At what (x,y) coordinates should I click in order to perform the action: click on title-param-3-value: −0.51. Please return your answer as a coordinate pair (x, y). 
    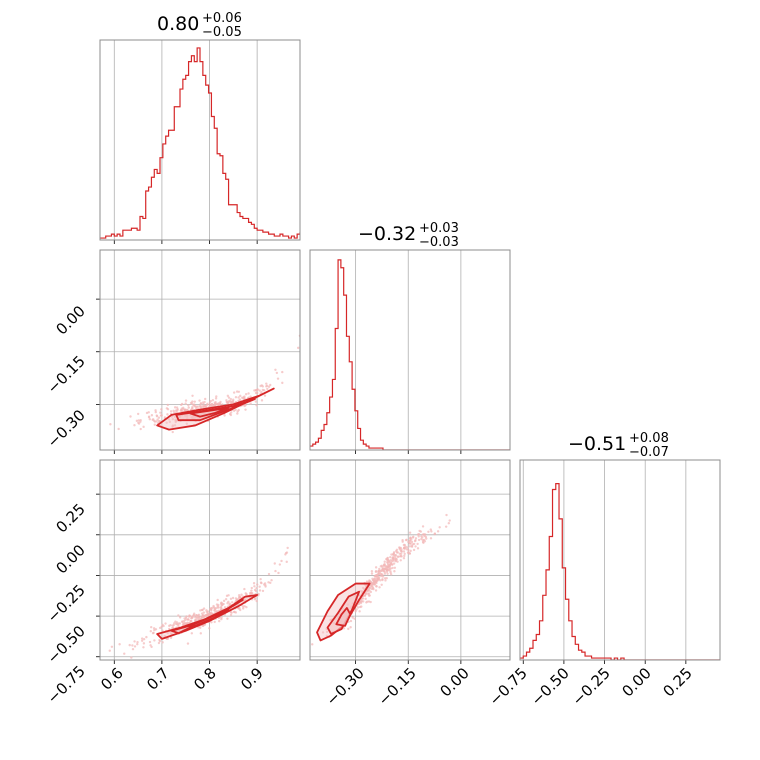
    Looking at the image, I should click on (597, 444).